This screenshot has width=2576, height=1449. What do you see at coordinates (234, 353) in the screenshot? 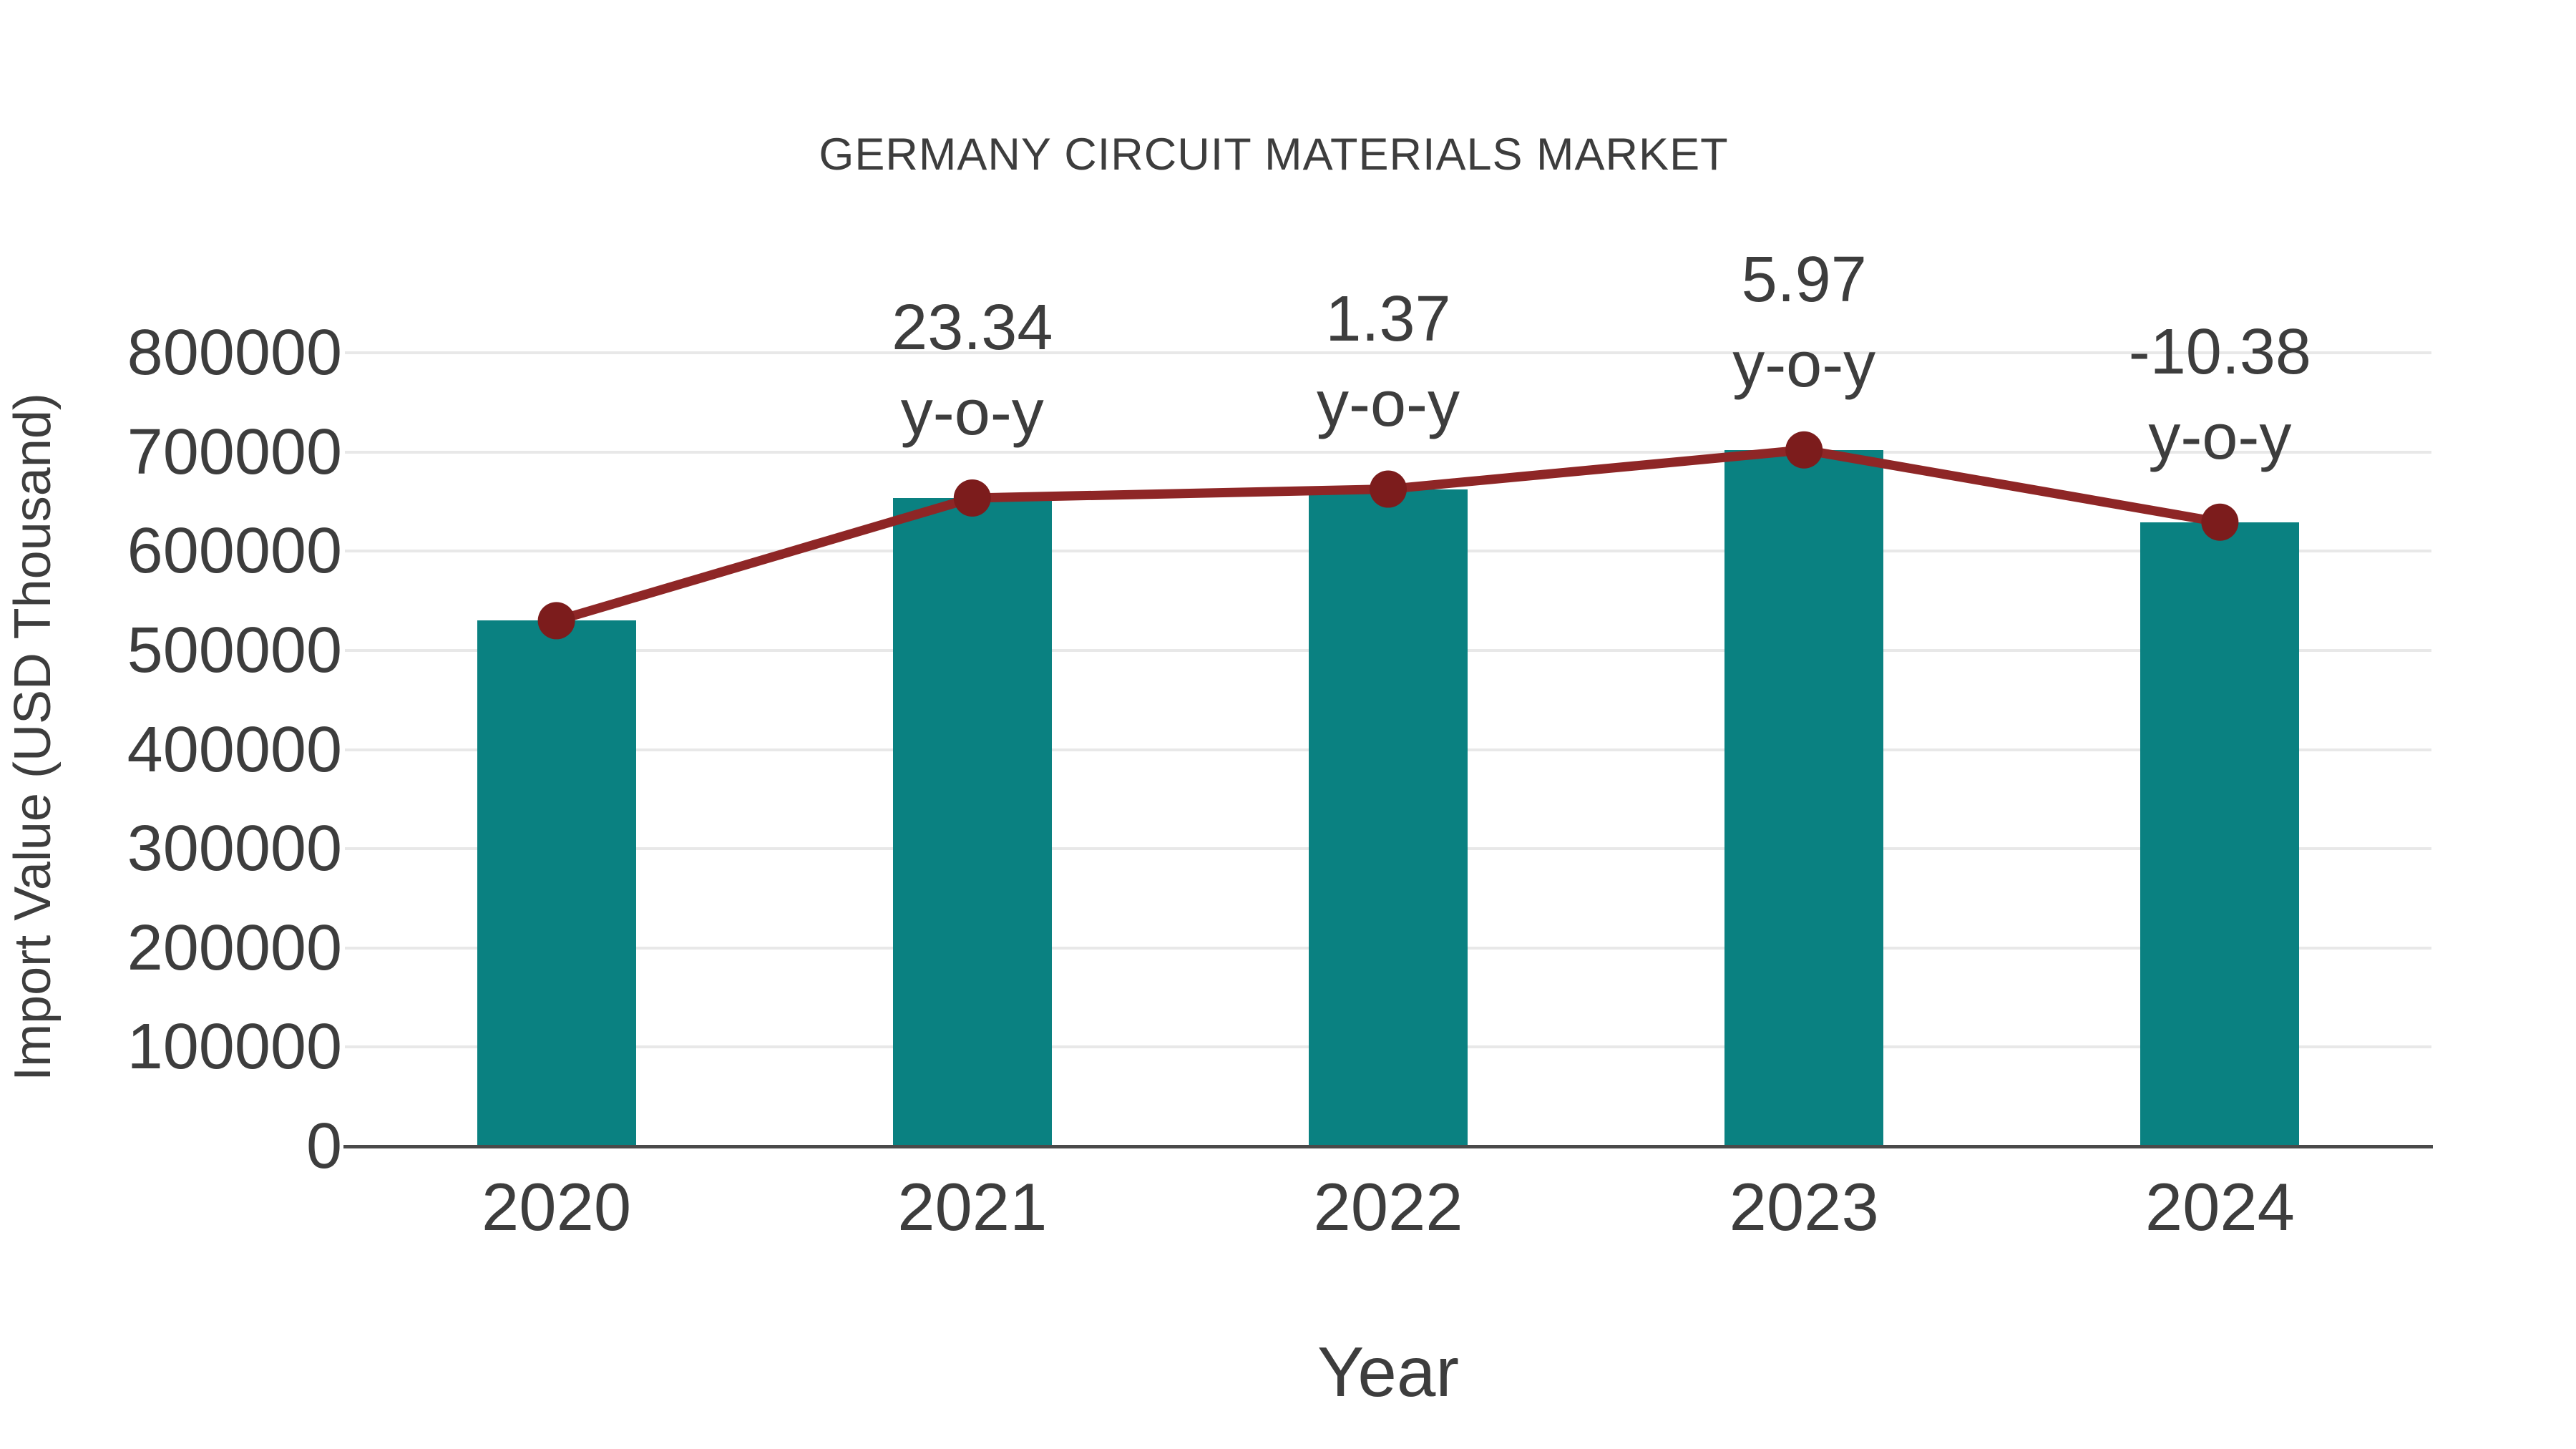
I see `y-tick-label-800000: 800000` at bounding box center [234, 353].